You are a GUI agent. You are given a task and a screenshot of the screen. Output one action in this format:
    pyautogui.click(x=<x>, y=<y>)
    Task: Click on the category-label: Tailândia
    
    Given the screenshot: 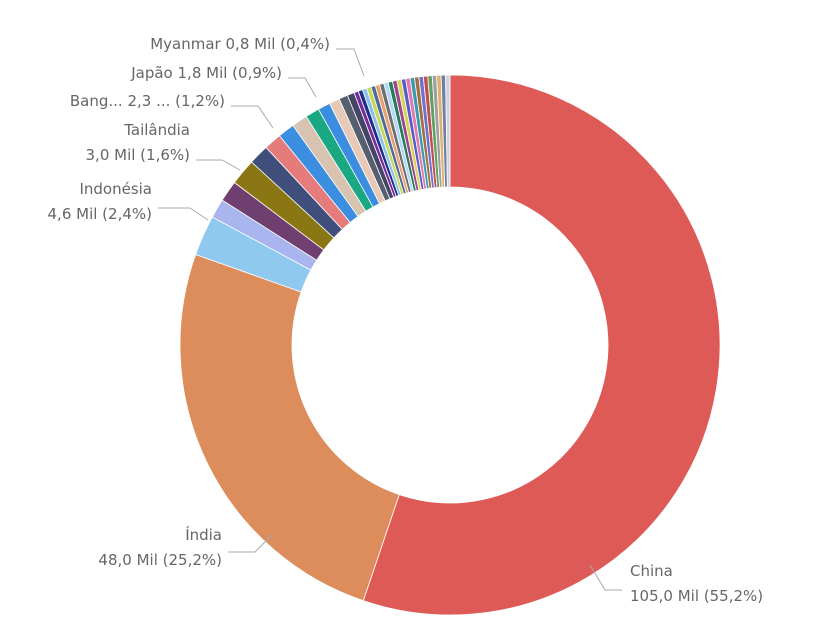 What is the action you would take?
    pyautogui.click(x=156, y=130)
    